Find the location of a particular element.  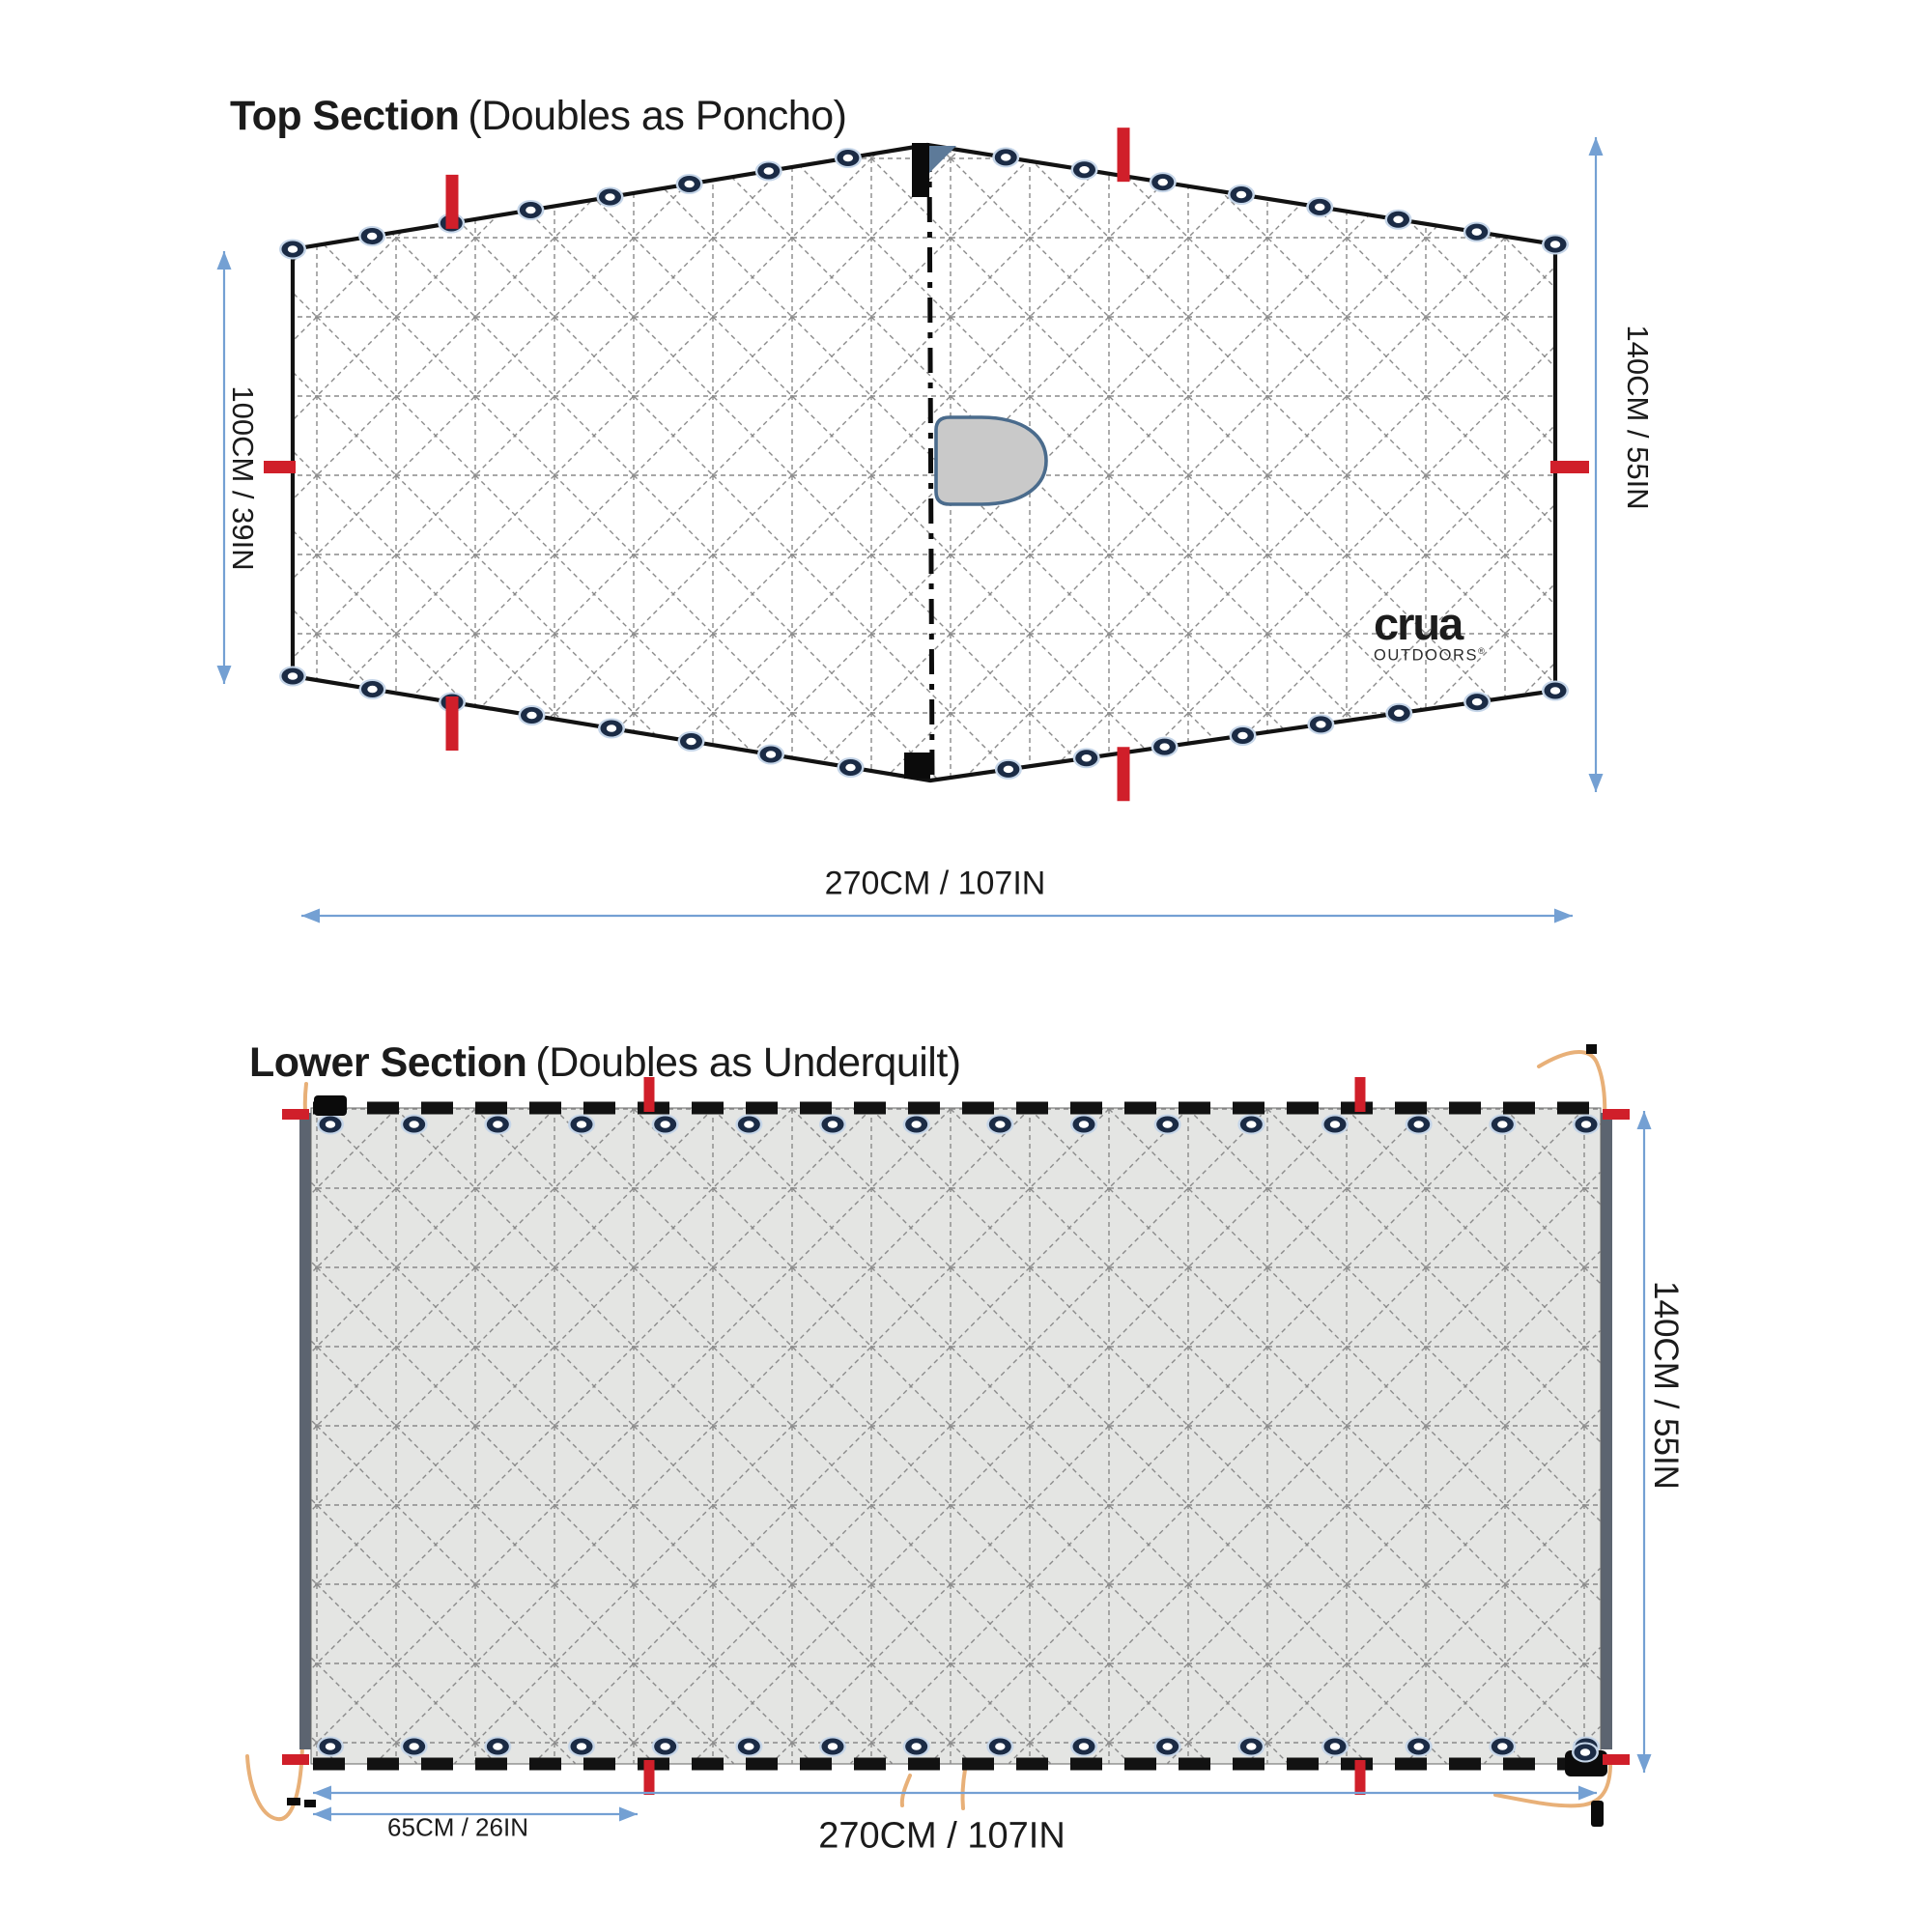

top-left-dimension-label: 100CM / 39IN is located at coordinates (243, 478).